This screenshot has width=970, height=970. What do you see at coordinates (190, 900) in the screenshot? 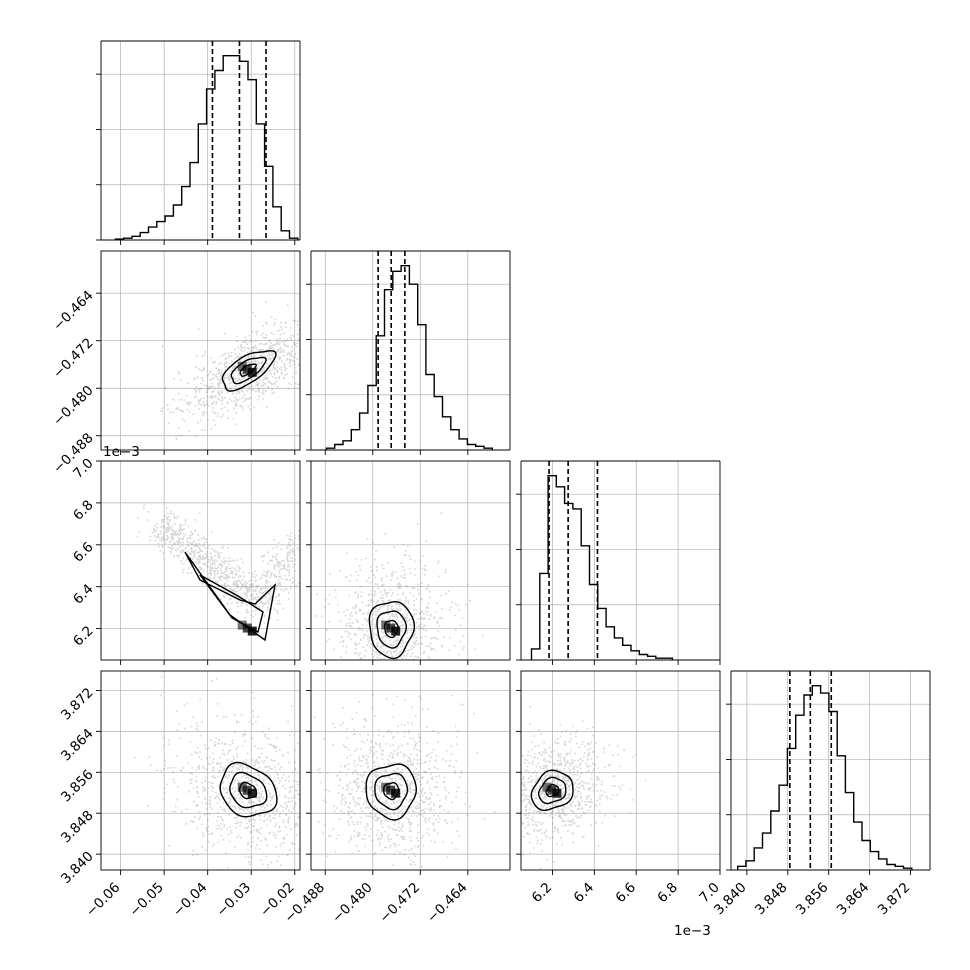
I see `x-tick-label: −0.04` at bounding box center [190, 900].